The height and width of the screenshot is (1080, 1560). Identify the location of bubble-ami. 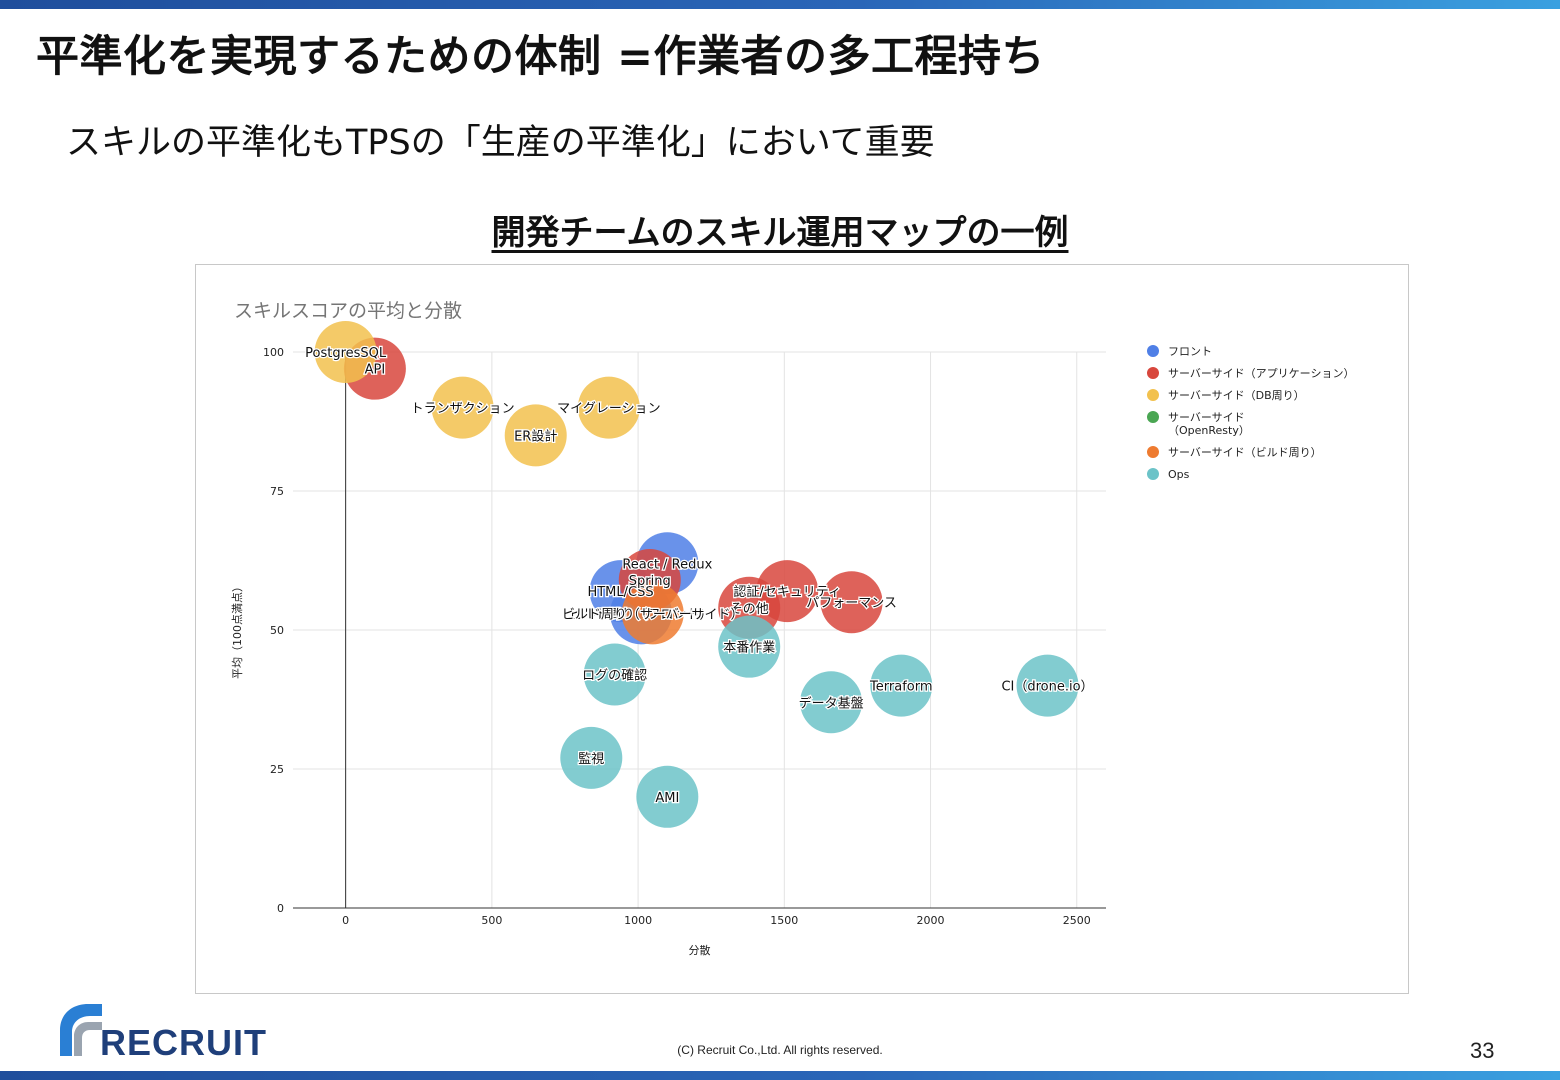
(667, 796).